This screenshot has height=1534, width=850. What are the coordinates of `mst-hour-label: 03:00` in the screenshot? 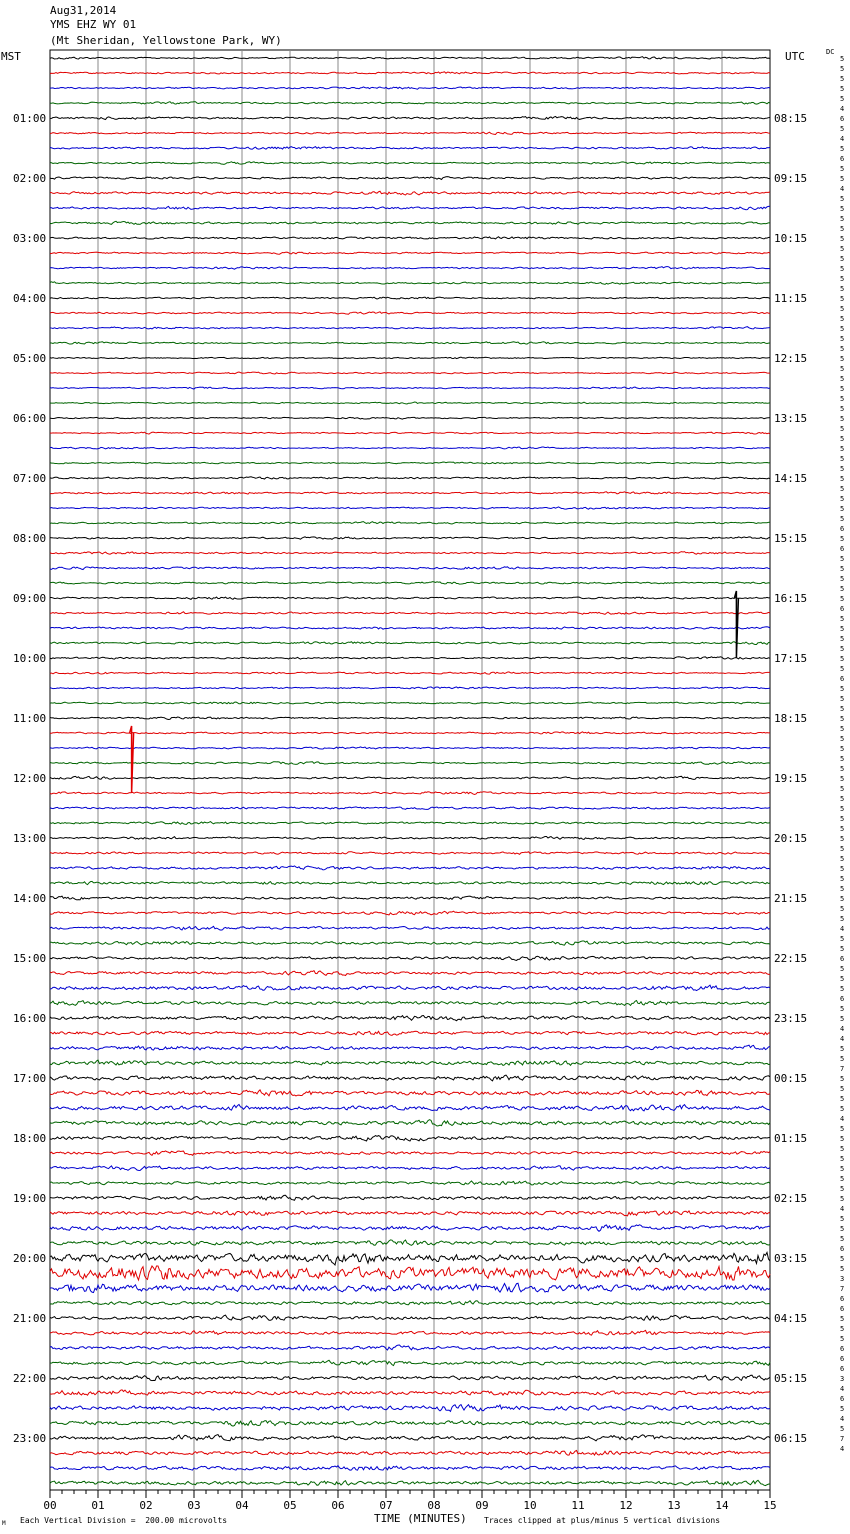 It's located at (29, 238).